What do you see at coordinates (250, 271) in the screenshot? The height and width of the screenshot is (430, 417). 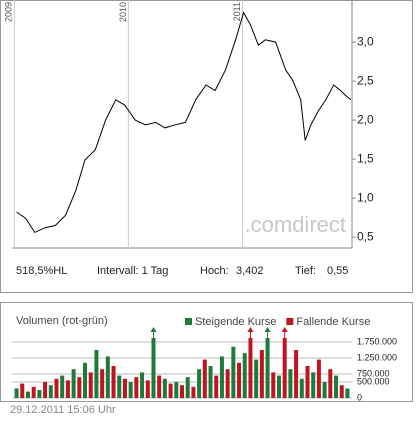 I see `stat-high: 3,402` at bounding box center [250, 271].